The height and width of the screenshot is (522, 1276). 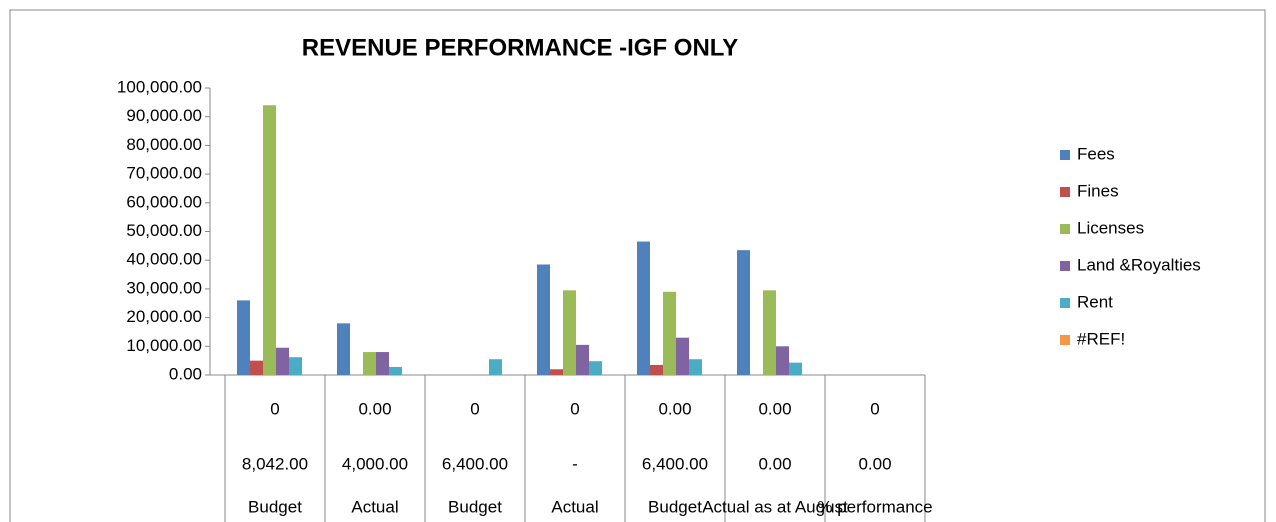 I want to click on legend-label: Licenses, so click(x=1110, y=227).